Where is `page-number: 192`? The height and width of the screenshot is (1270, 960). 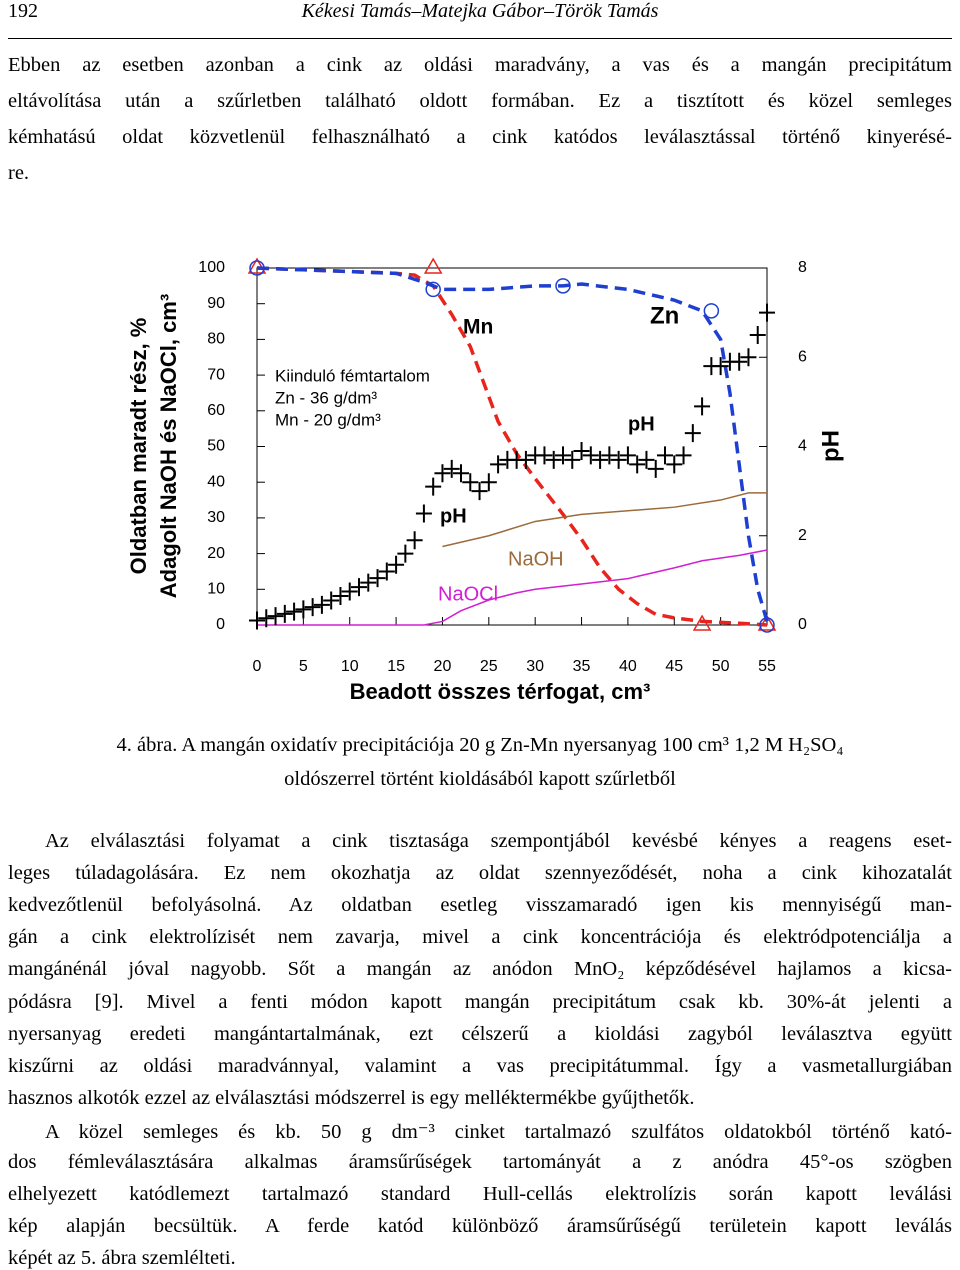
page-number: 192 is located at coordinates (23, 11).